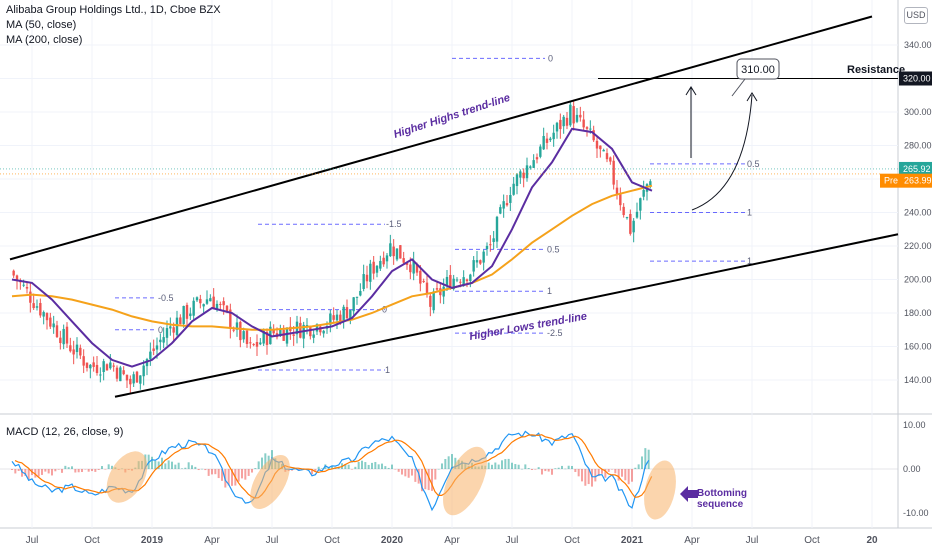 The height and width of the screenshot is (550, 932). I want to click on time-tick-label: Oct, so click(572, 540).